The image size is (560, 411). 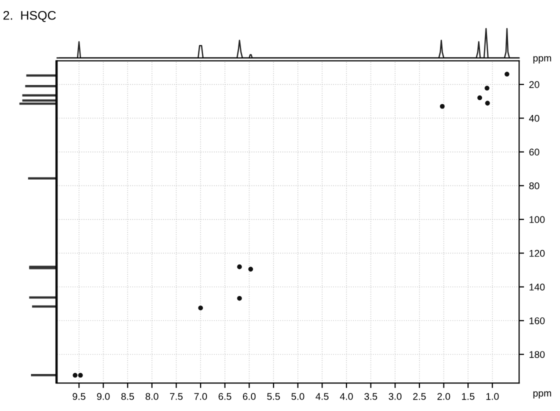 I want to click on y-tick-label: 40, so click(x=534, y=118).